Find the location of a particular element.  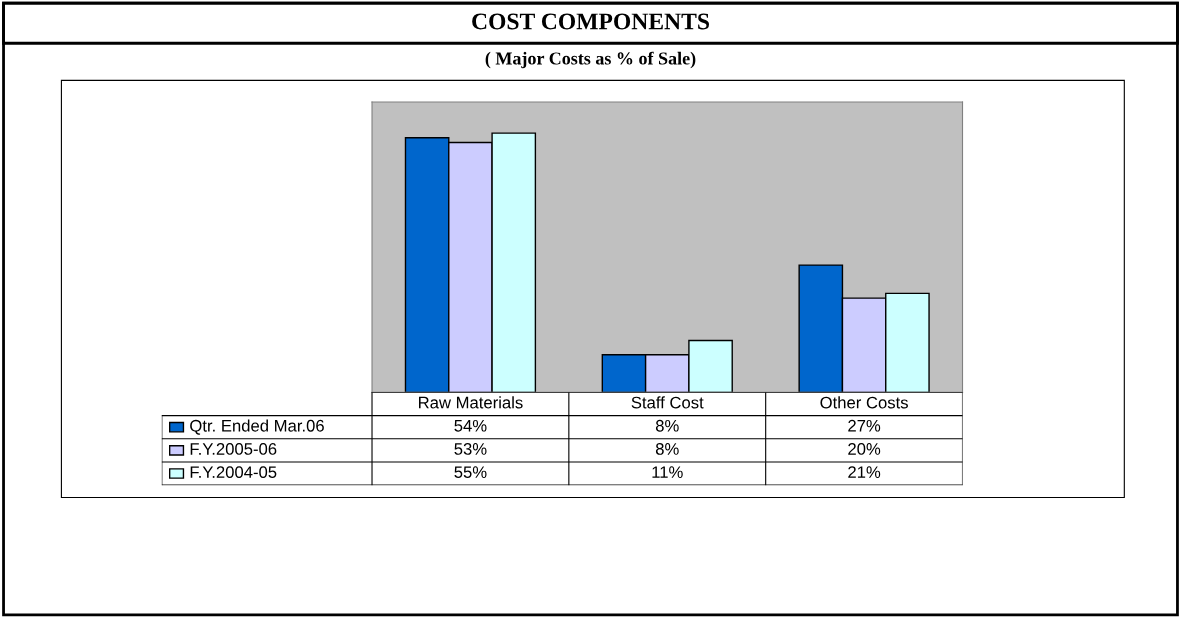

chart-title: COST COMPONENTS is located at coordinates (590, 21).